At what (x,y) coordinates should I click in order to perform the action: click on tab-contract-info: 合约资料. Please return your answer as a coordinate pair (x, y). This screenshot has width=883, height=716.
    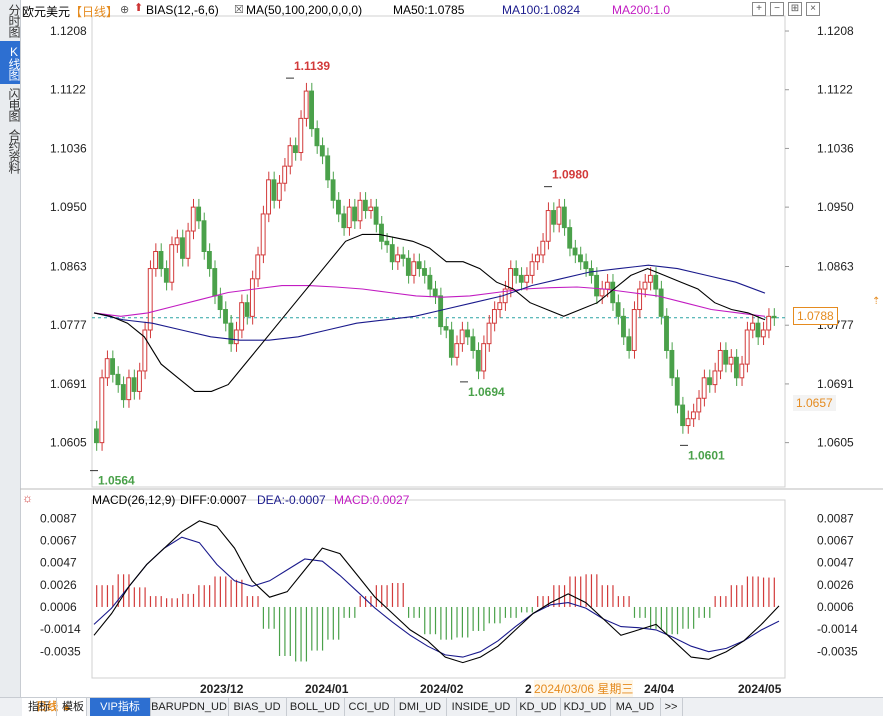
    Looking at the image, I should click on (14, 151).